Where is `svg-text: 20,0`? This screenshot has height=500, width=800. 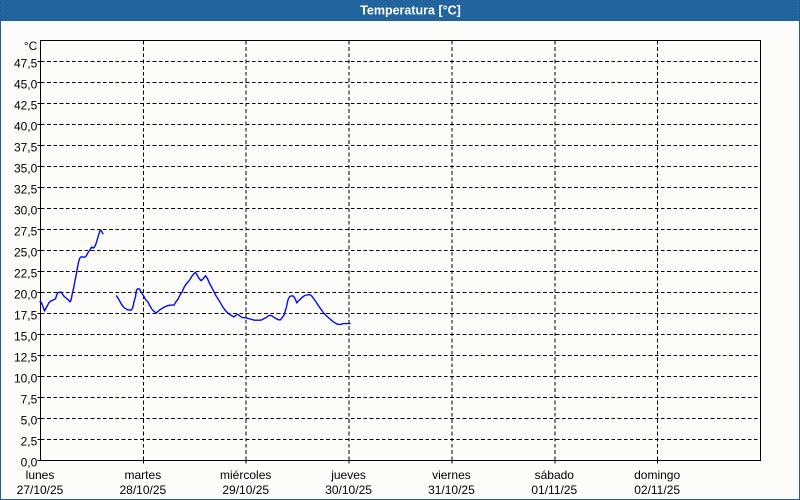
svg-text: 20,0 is located at coordinates (26, 295).